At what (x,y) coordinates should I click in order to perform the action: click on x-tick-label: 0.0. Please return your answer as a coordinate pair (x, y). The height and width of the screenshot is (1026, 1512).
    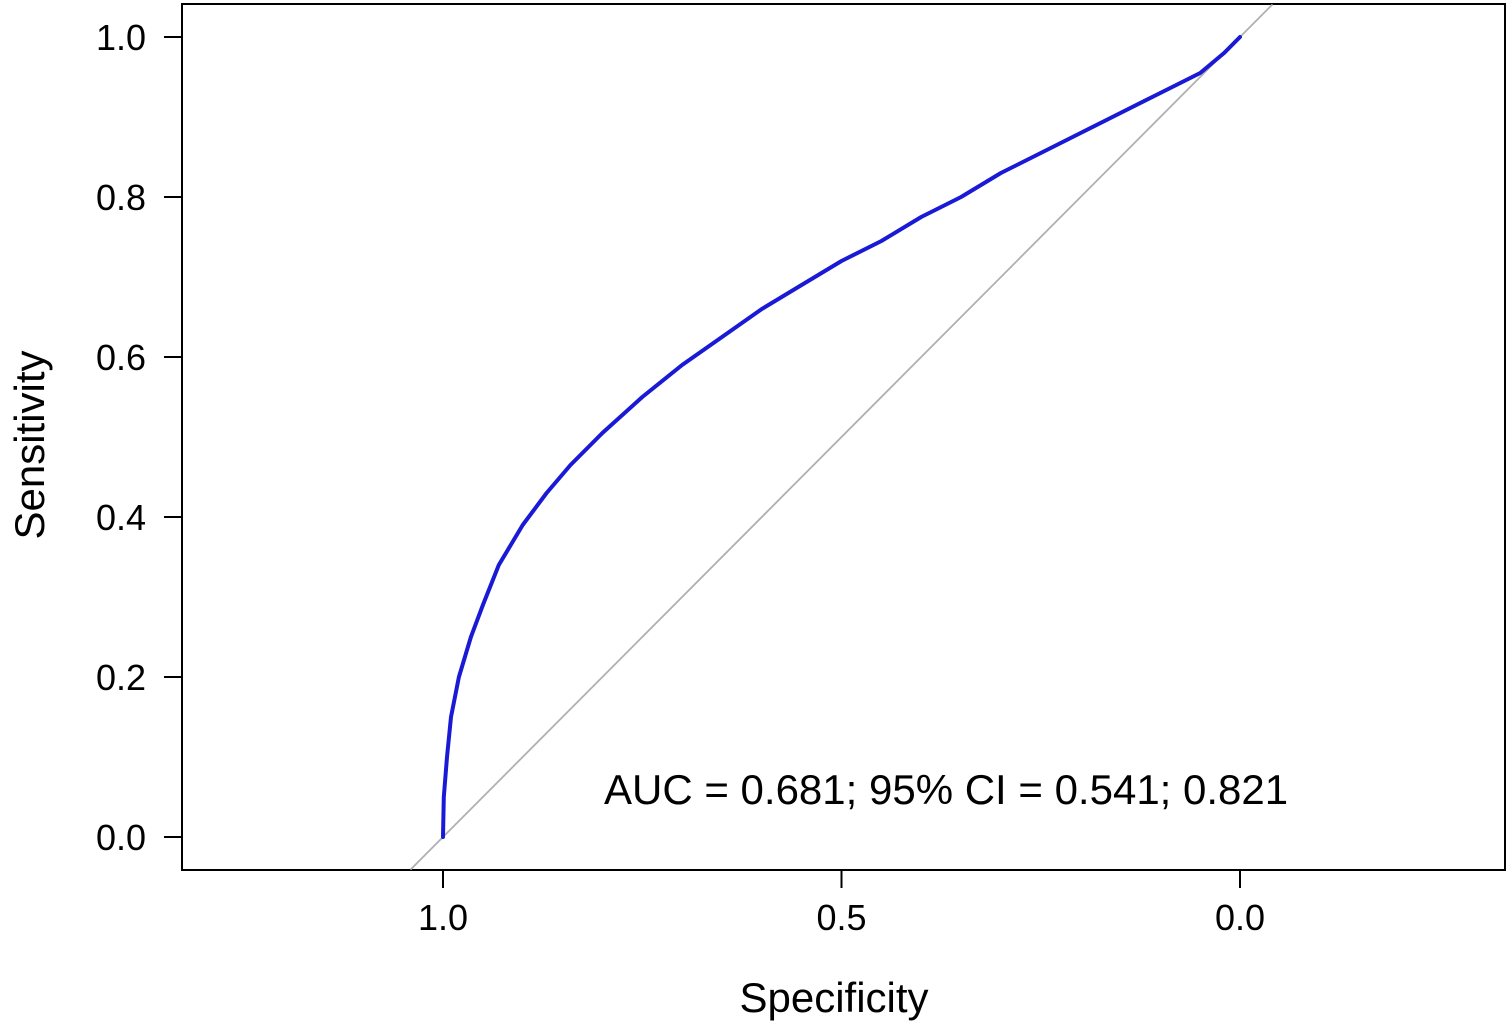
    Looking at the image, I should click on (1240, 917).